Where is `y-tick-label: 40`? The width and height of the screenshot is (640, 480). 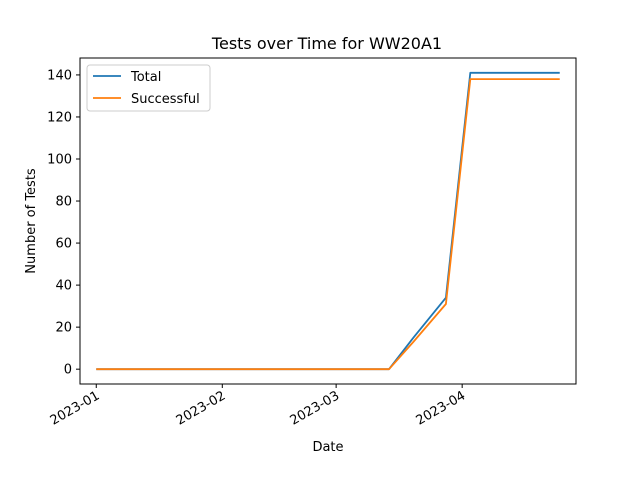 y-tick-label: 40 is located at coordinates (63, 286).